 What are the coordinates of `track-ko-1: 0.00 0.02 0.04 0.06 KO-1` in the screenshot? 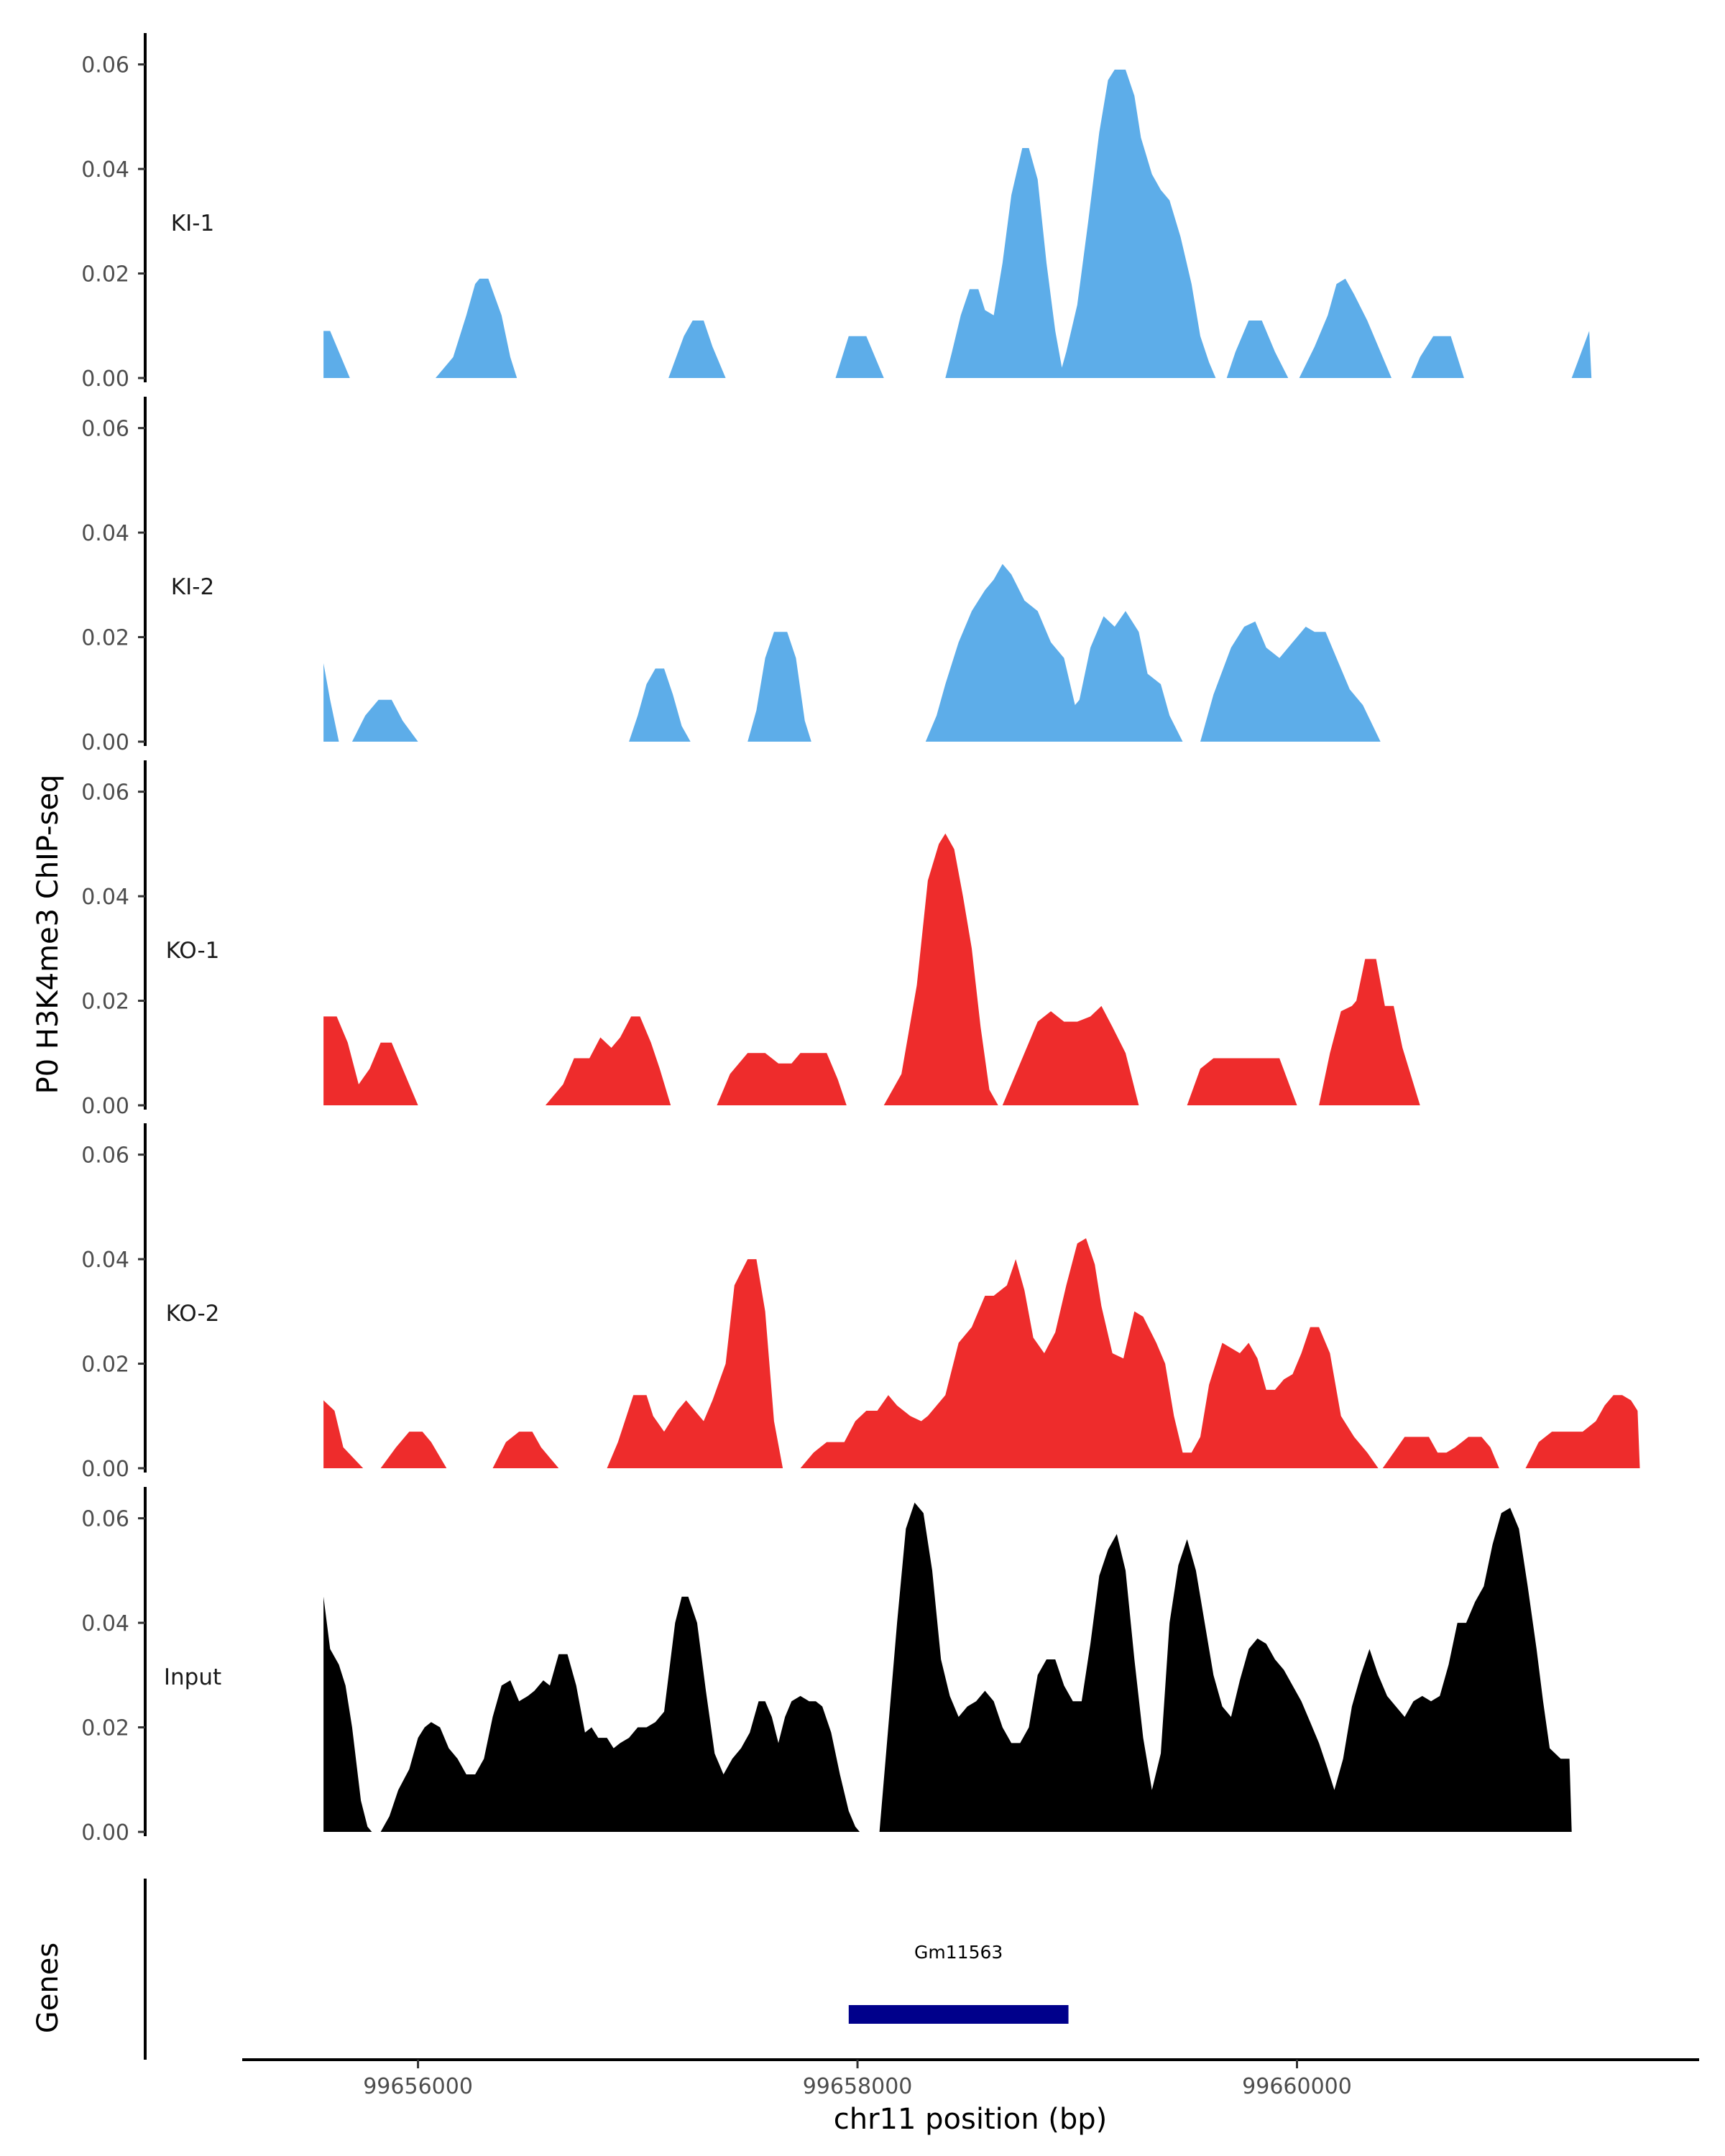 It's located at (750, 940).